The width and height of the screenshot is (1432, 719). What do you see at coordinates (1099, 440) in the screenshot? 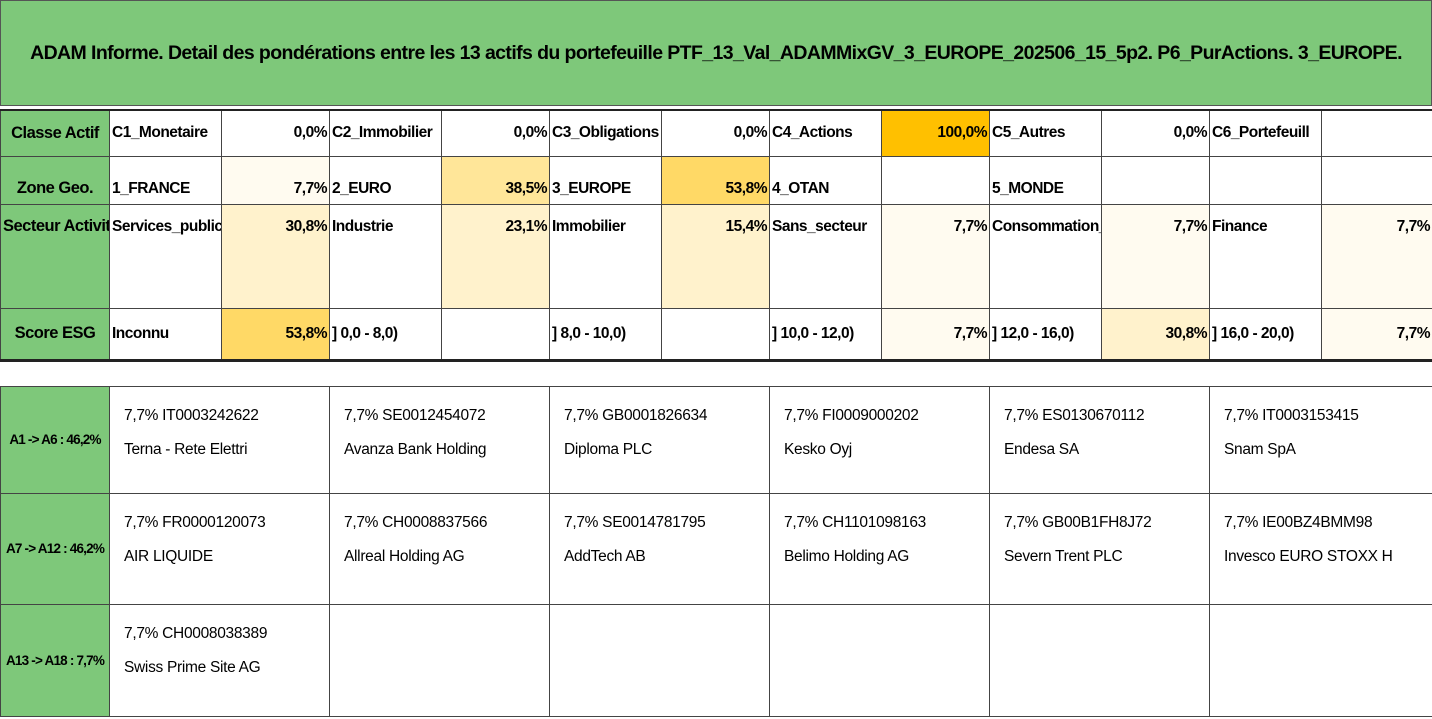
I see `asset-cell: 7,7% ES0130670112 Endesa SA` at bounding box center [1099, 440].